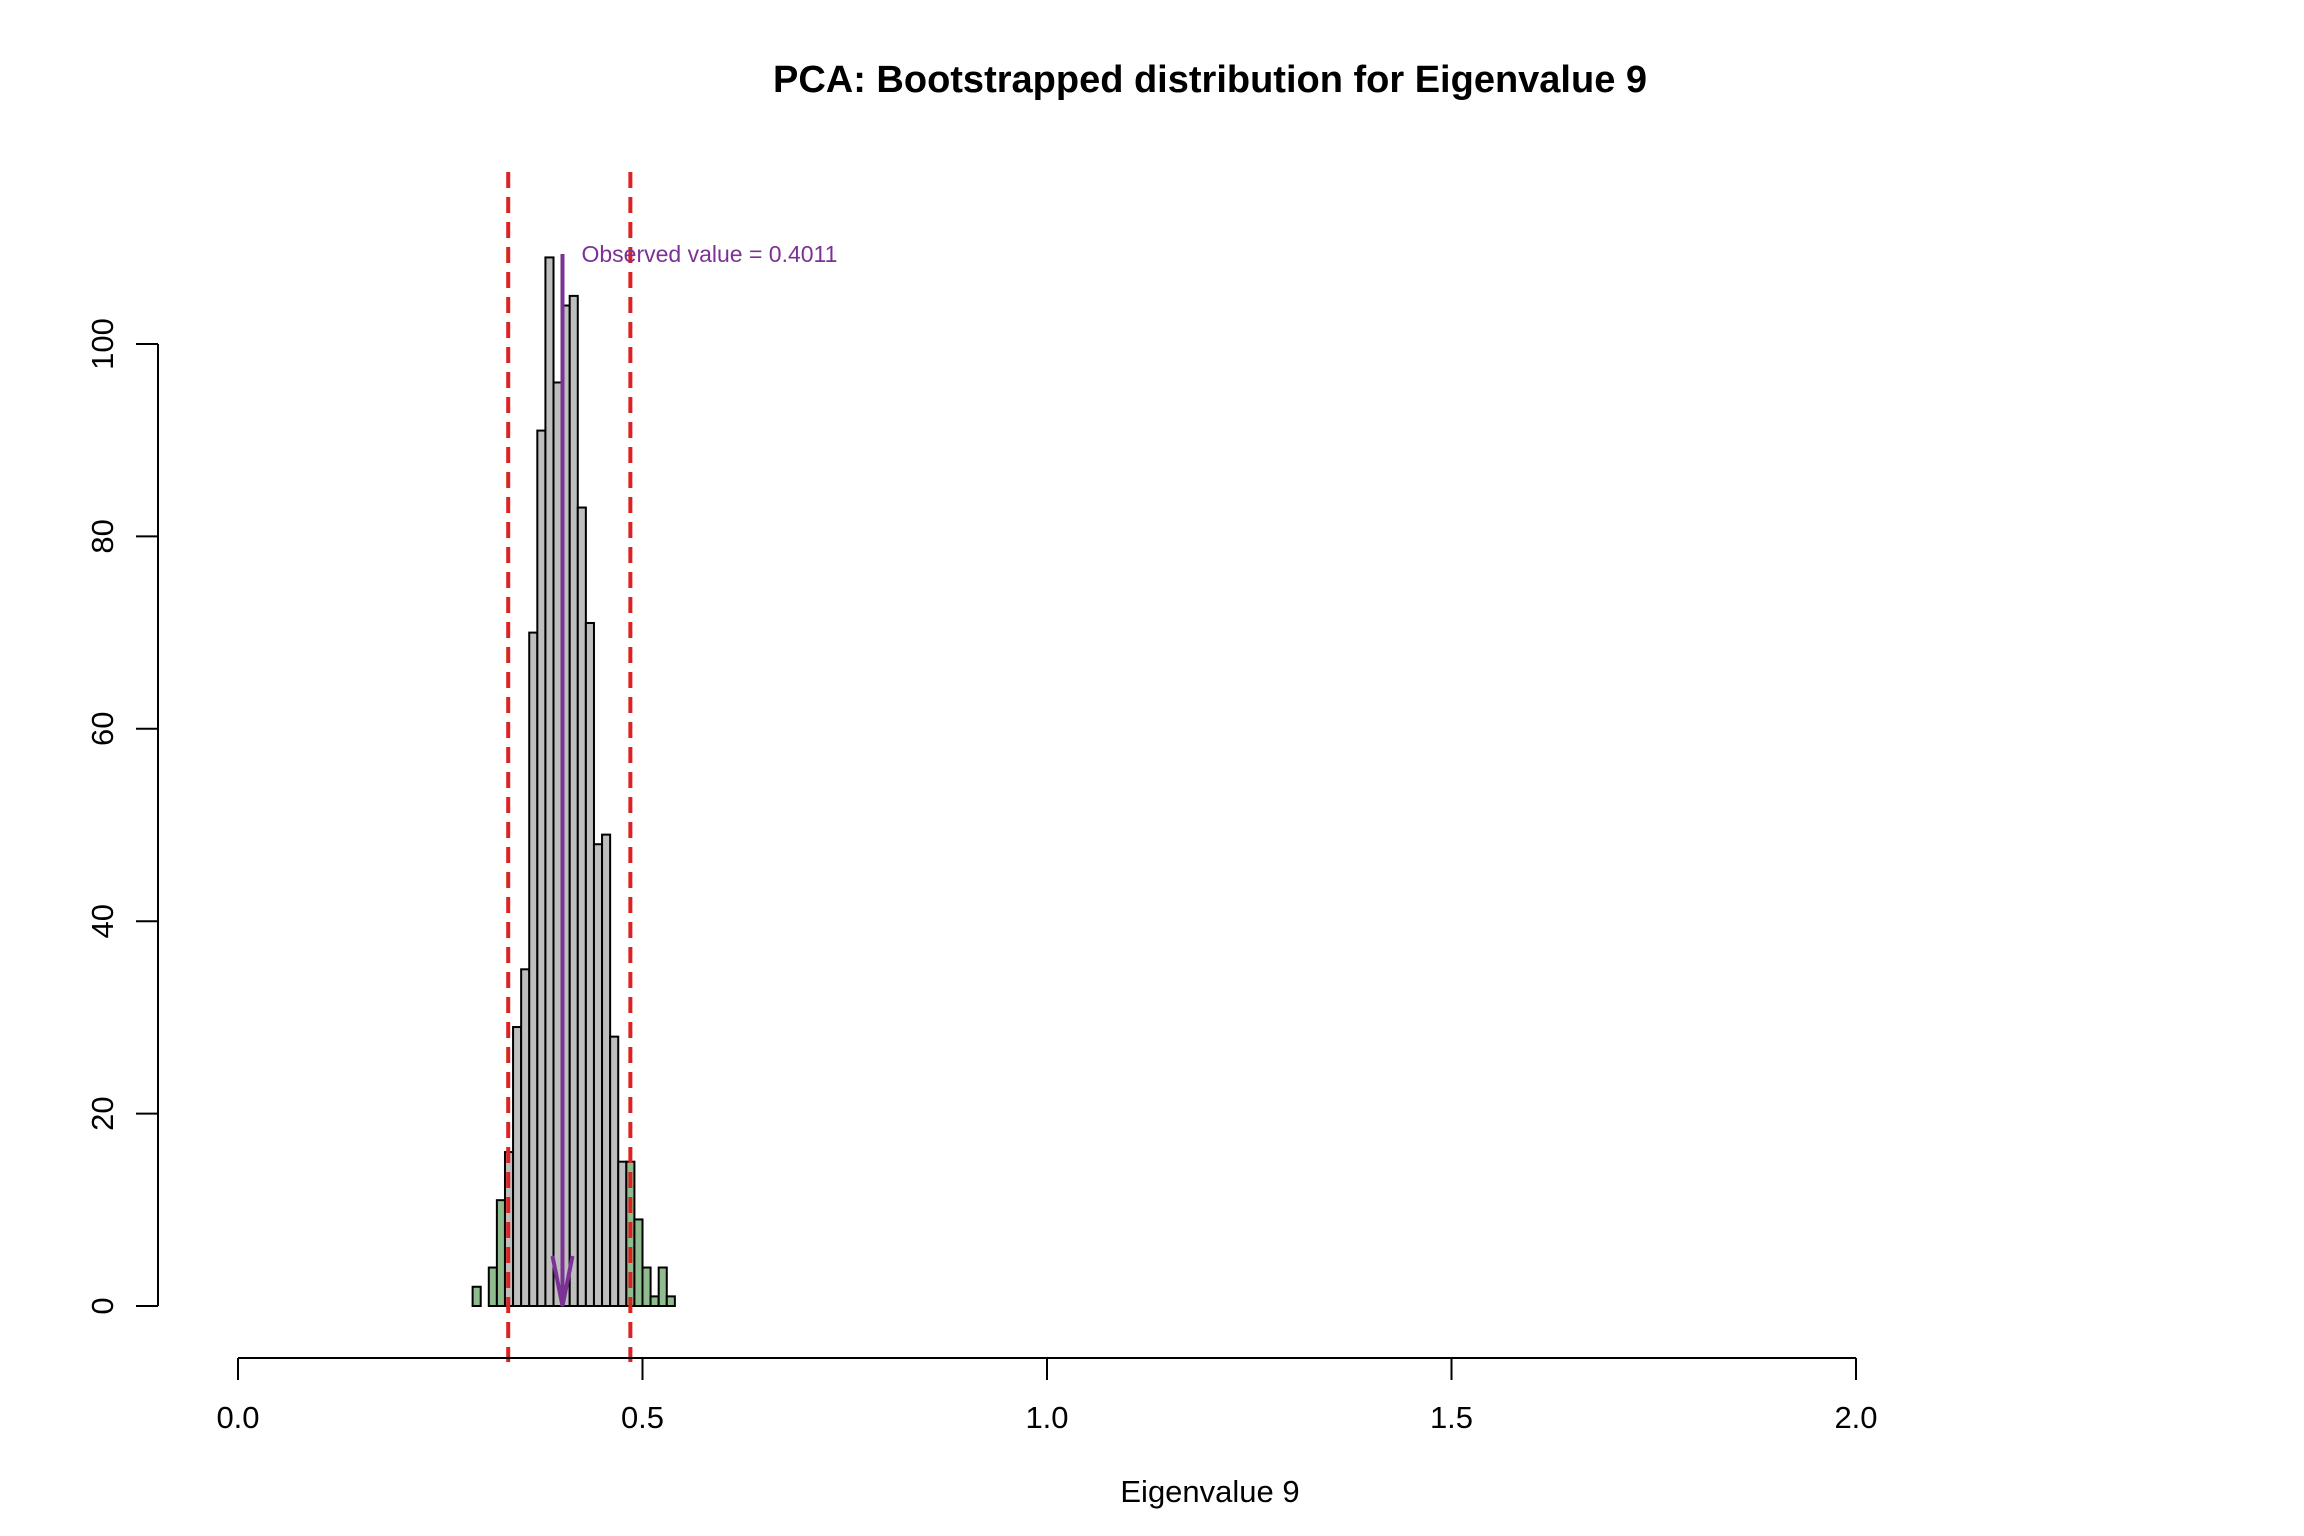 Image resolution: width=2304 pixels, height=1536 pixels. Describe the element at coordinates (1046, 1417) in the screenshot. I see `x-tick-label: 1.0` at that location.